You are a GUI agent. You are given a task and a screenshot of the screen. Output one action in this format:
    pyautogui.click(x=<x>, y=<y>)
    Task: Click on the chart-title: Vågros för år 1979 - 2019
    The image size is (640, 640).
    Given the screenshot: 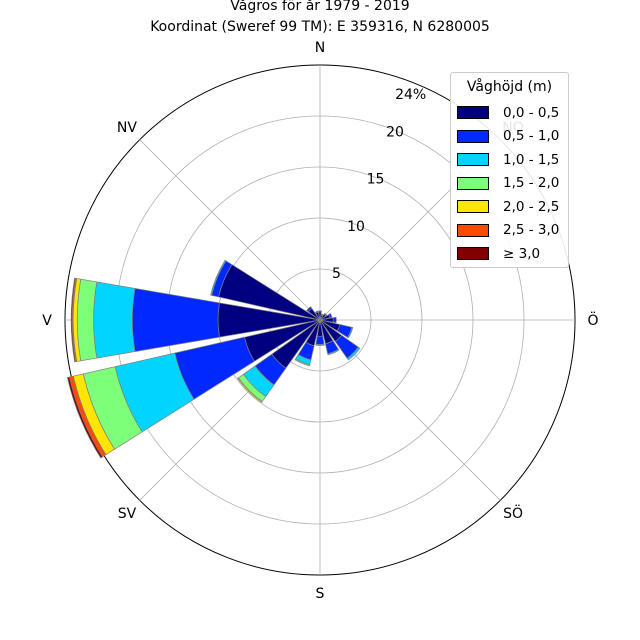 What is the action you would take?
    pyautogui.click(x=320, y=7)
    